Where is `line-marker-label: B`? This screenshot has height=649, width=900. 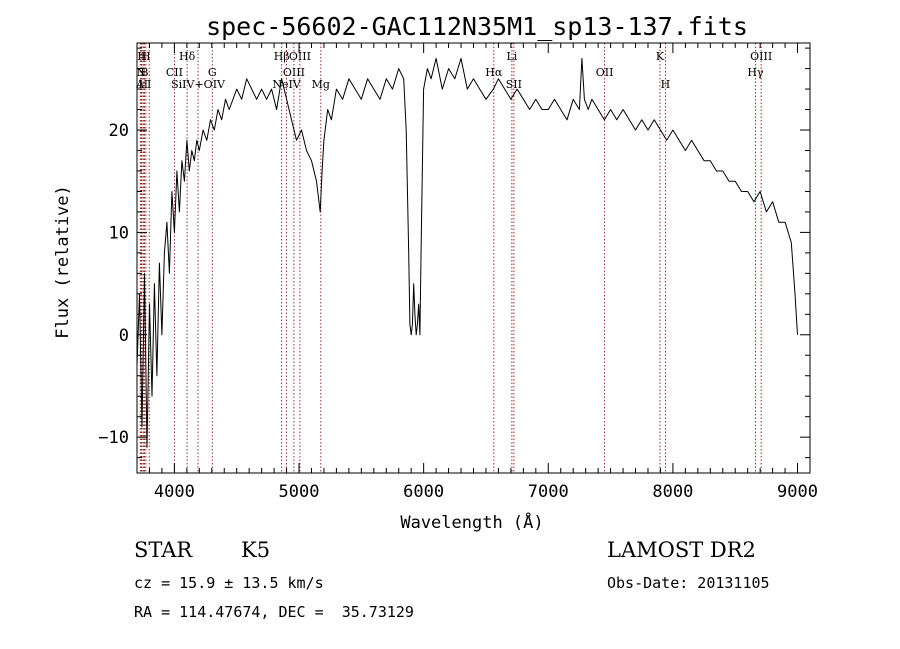 line-marker-label: B is located at coordinates (144, 72).